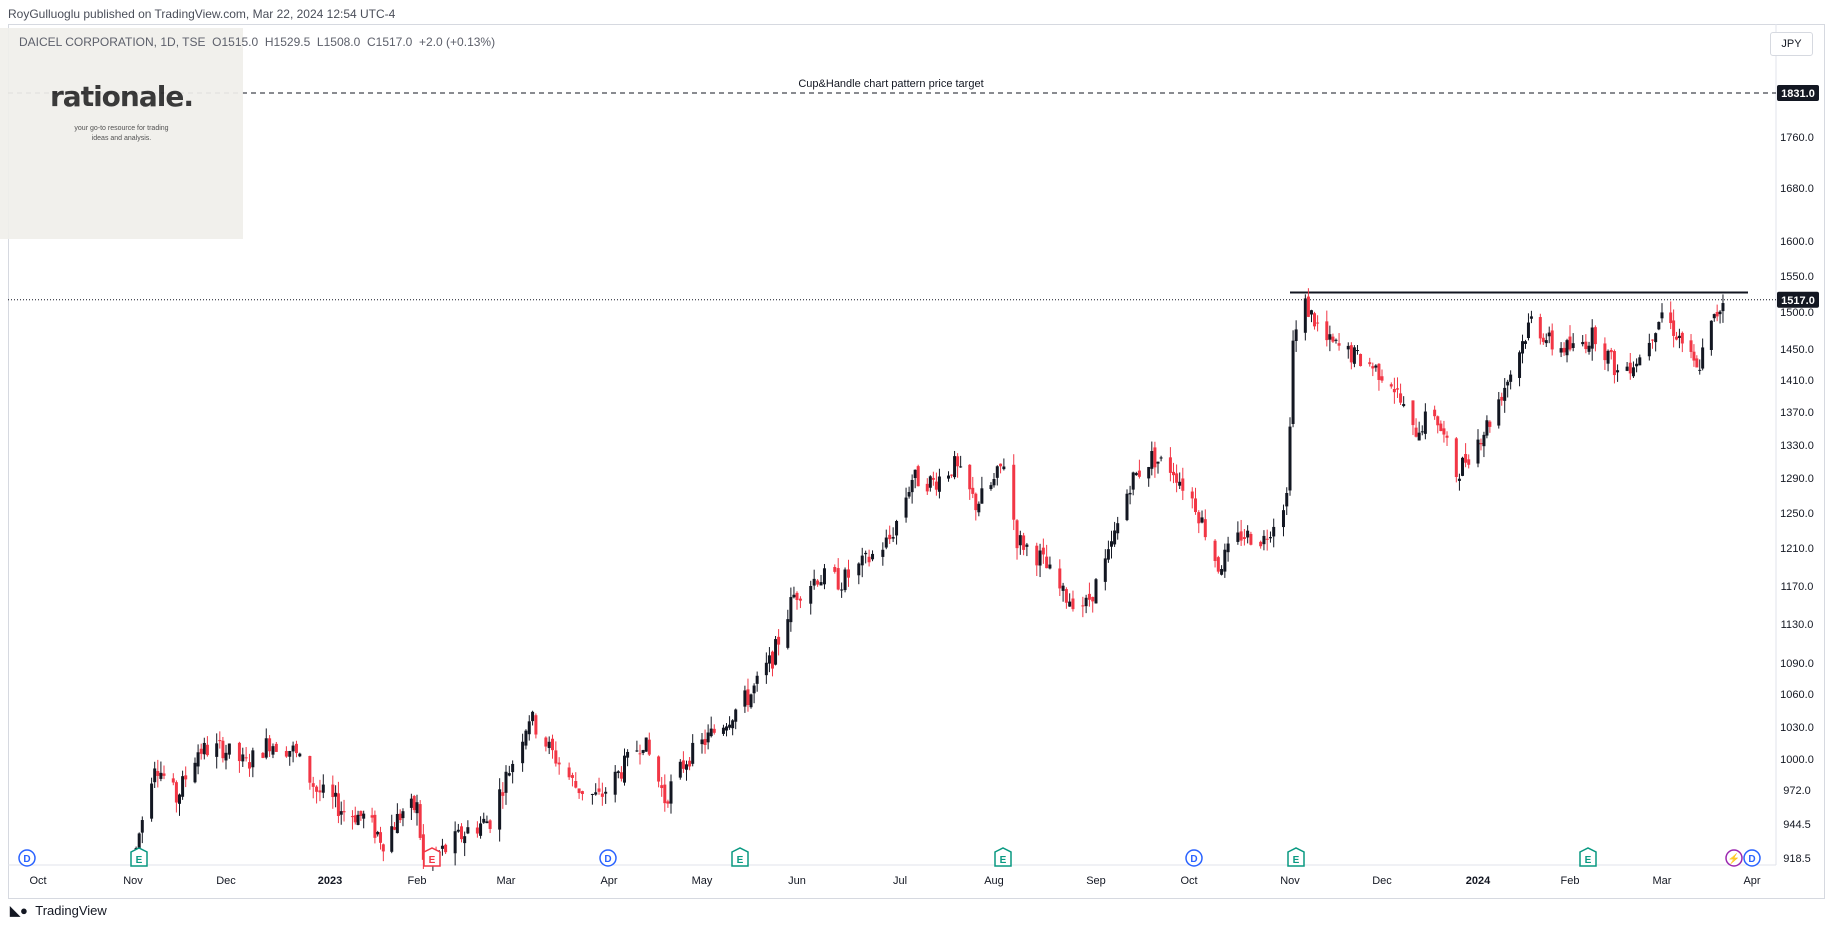 This screenshot has width=1835, height=931. I want to click on event-letter: E, so click(432, 860).